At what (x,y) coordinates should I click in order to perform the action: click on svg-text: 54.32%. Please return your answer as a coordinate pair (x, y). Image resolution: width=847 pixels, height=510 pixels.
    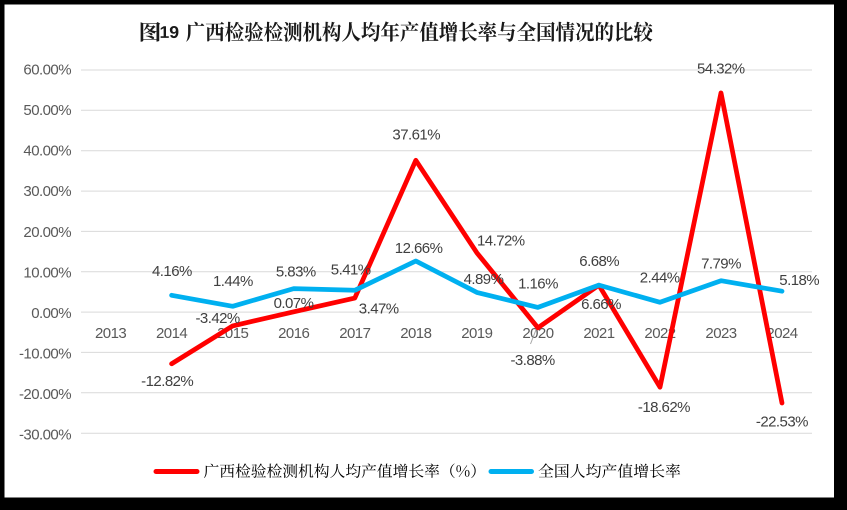
    Looking at the image, I should click on (721, 68).